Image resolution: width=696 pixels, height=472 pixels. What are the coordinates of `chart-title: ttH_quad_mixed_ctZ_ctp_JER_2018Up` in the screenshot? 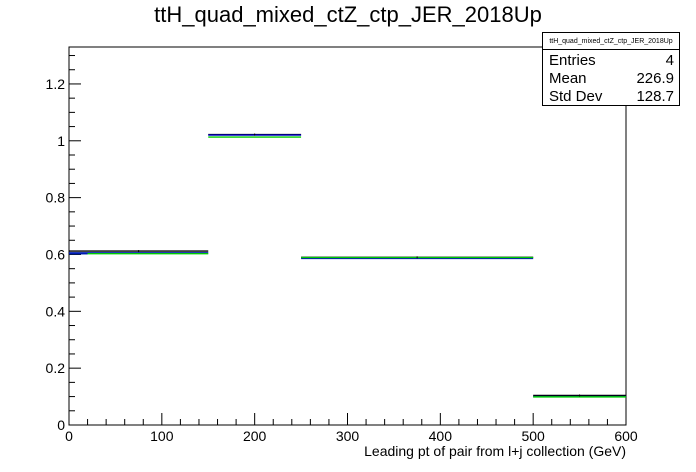 It's located at (348, 14).